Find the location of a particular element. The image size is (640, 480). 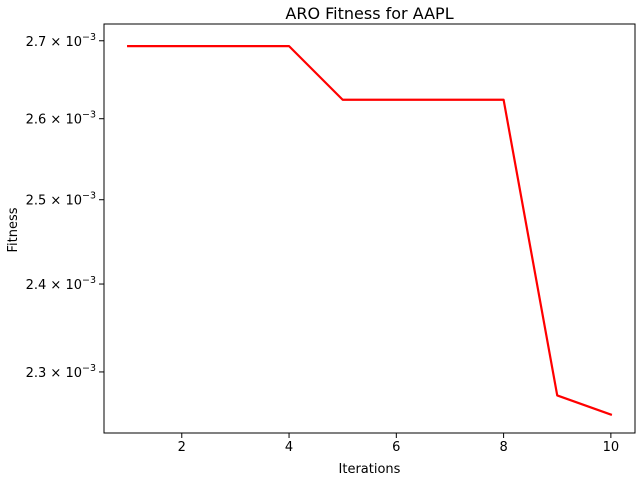

x-tick-label: 8 is located at coordinates (503, 447).